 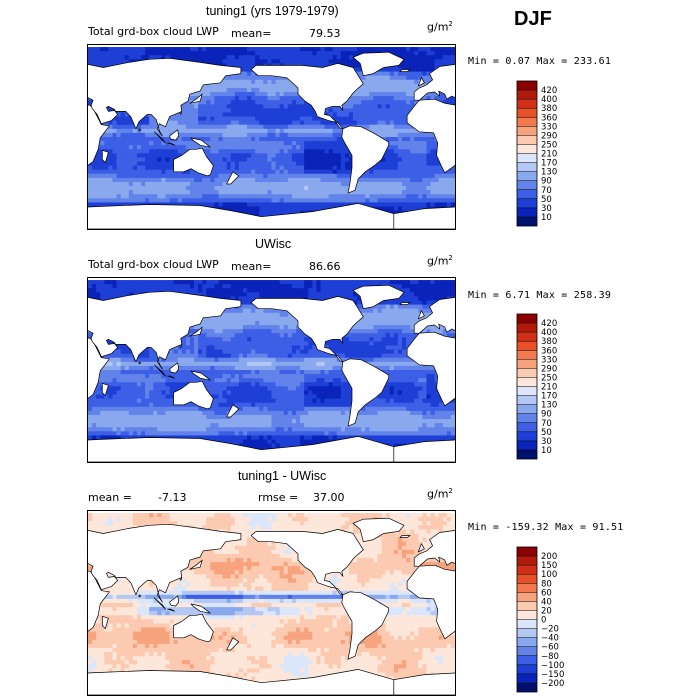 What do you see at coordinates (549, 333) in the screenshot?
I see `colorbar-tick-label: 400` at bounding box center [549, 333].